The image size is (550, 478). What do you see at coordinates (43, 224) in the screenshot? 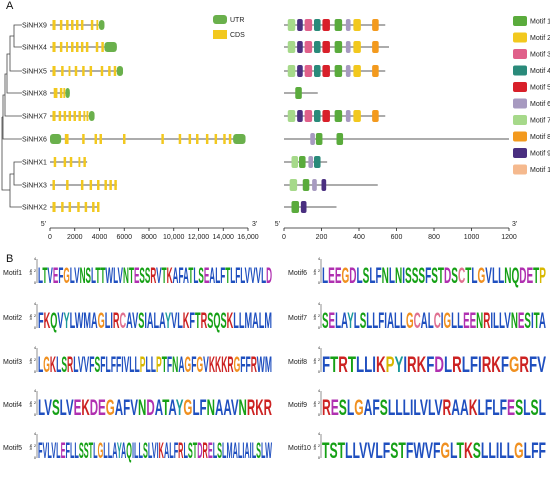
I see `axis-end: 5'` at bounding box center [43, 224].